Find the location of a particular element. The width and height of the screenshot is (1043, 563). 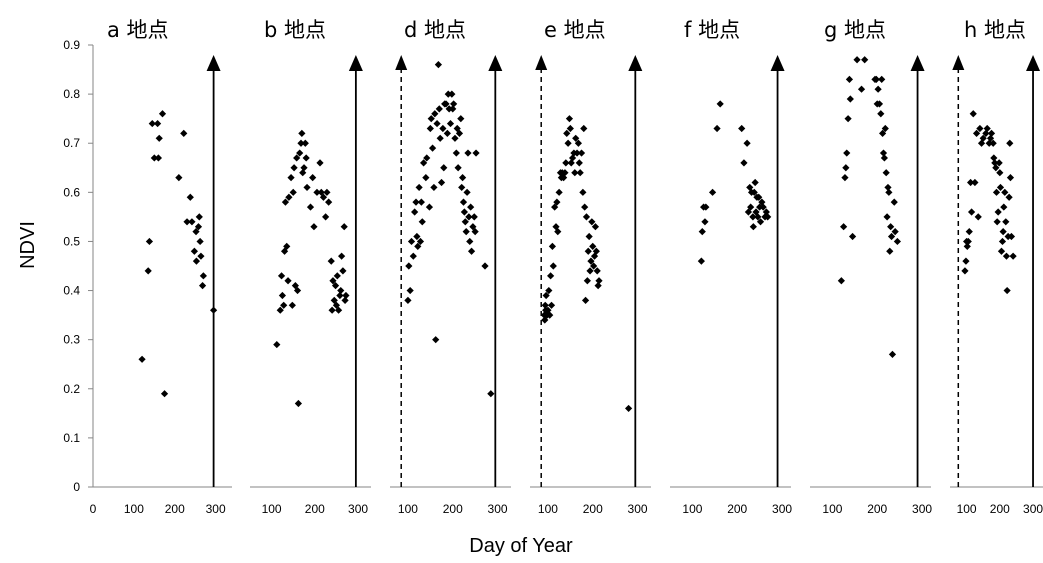

y-tick-label: 0.3 is located at coordinates (71, 340).